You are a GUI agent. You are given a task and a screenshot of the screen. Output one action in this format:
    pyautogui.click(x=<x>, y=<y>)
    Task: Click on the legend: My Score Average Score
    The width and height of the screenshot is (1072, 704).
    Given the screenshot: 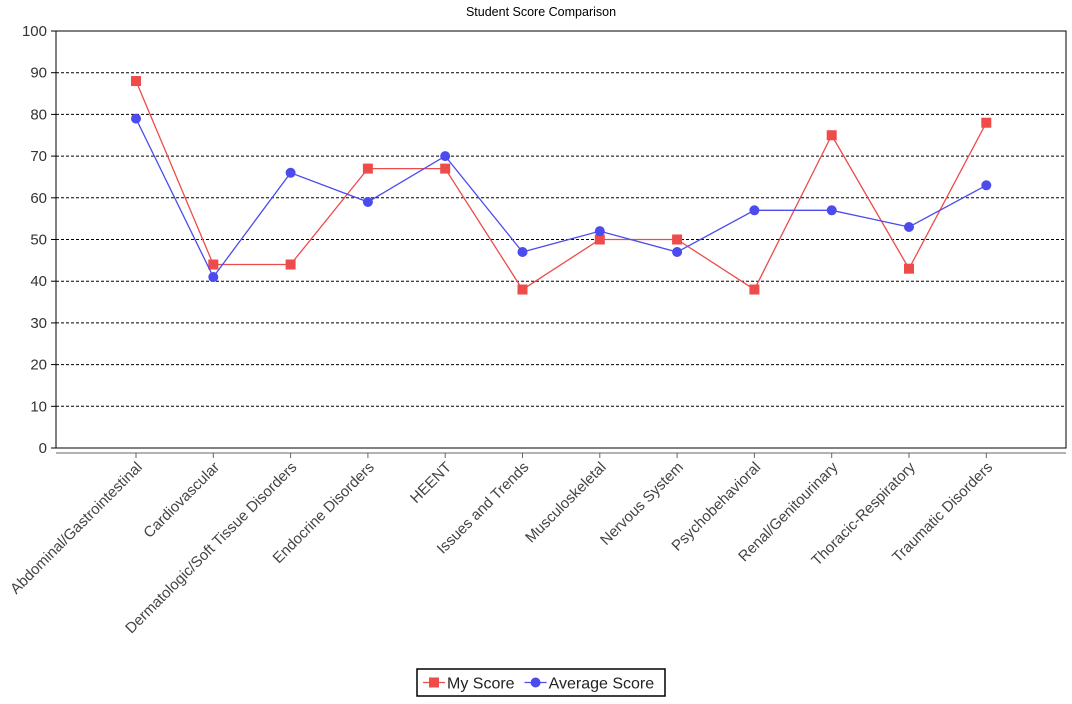 What is the action you would take?
    pyautogui.click(x=541, y=682)
    